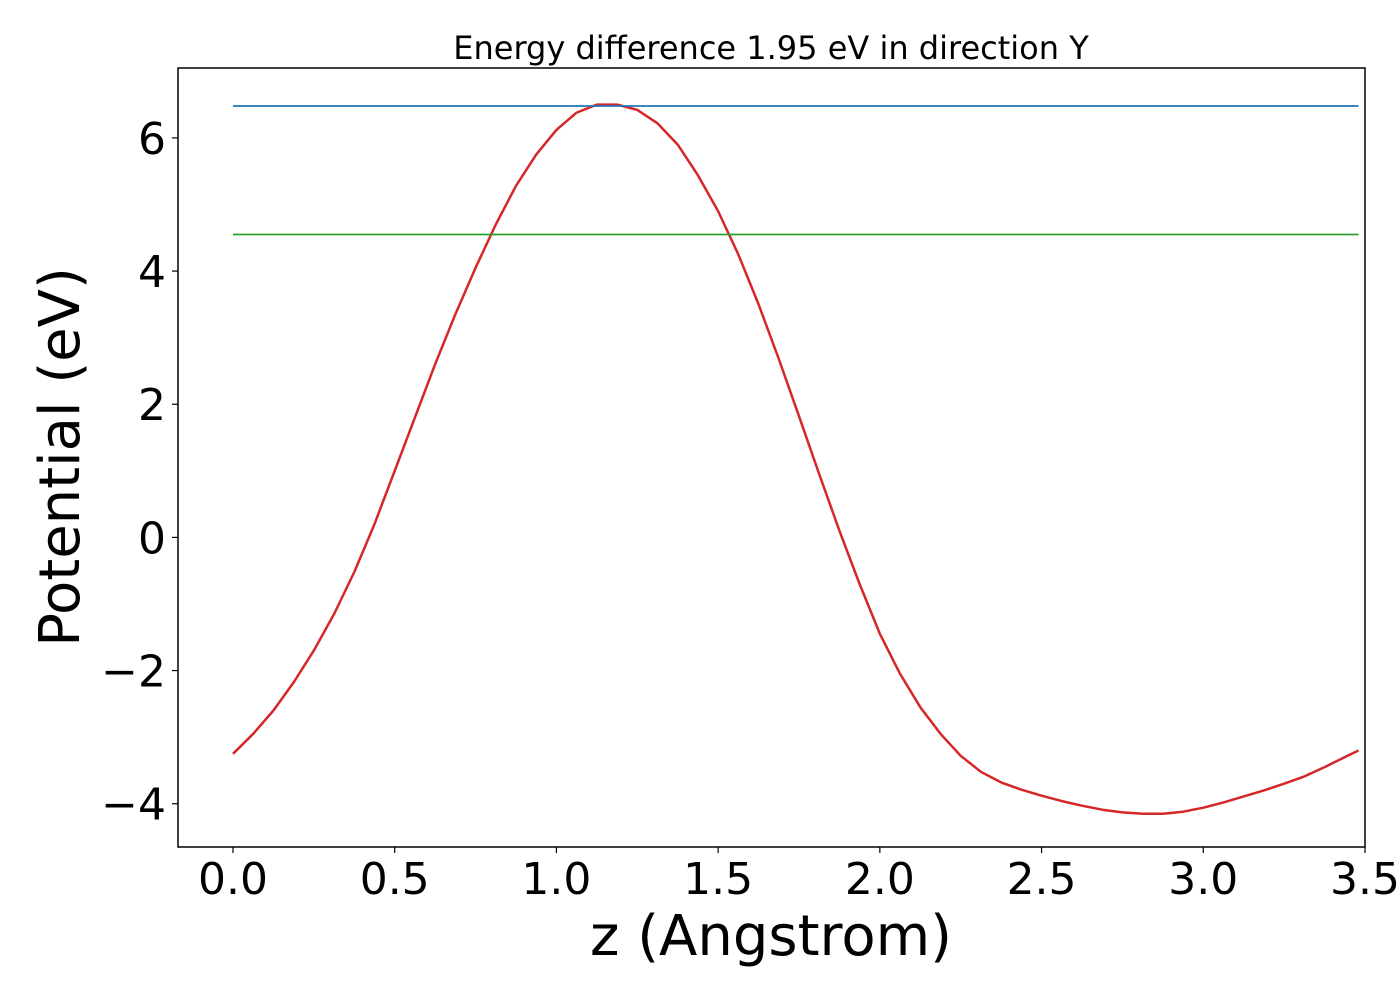 The width and height of the screenshot is (1400, 1000). What do you see at coordinates (133, 805) in the screenshot?
I see `y-tick-label: −4` at bounding box center [133, 805].